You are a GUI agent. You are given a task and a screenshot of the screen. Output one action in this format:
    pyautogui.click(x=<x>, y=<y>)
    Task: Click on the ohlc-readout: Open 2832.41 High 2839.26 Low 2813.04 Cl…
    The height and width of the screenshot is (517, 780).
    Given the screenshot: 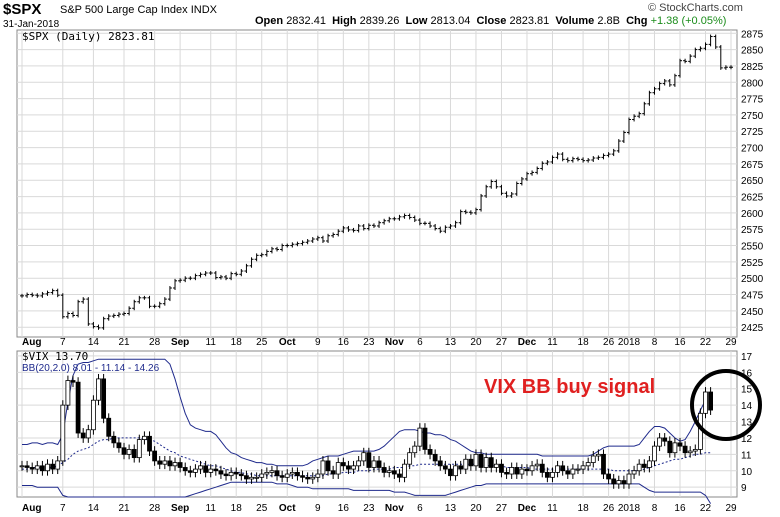 What is the action you would take?
    pyautogui.click(x=490, y=21)
    